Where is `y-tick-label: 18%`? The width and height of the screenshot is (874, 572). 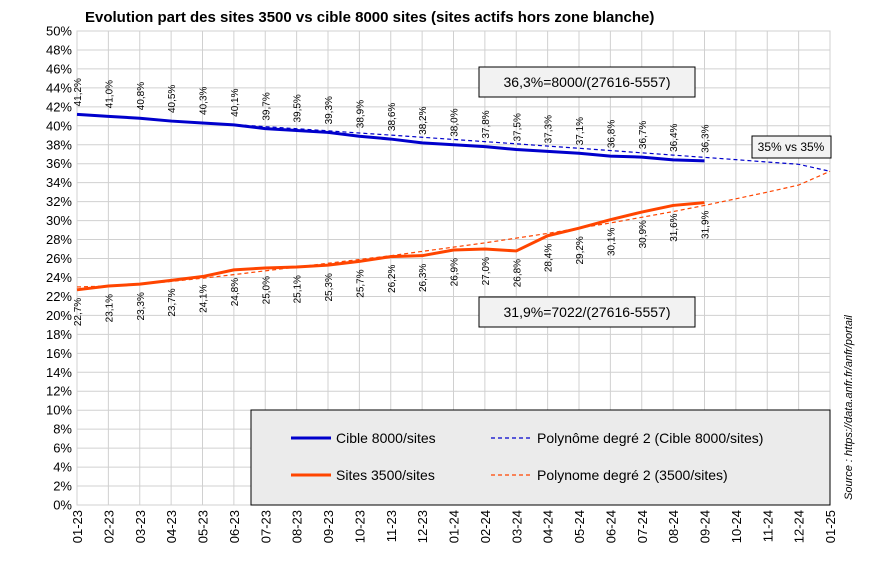
y-tick-label: 18% is located at coordinates (59, 334).